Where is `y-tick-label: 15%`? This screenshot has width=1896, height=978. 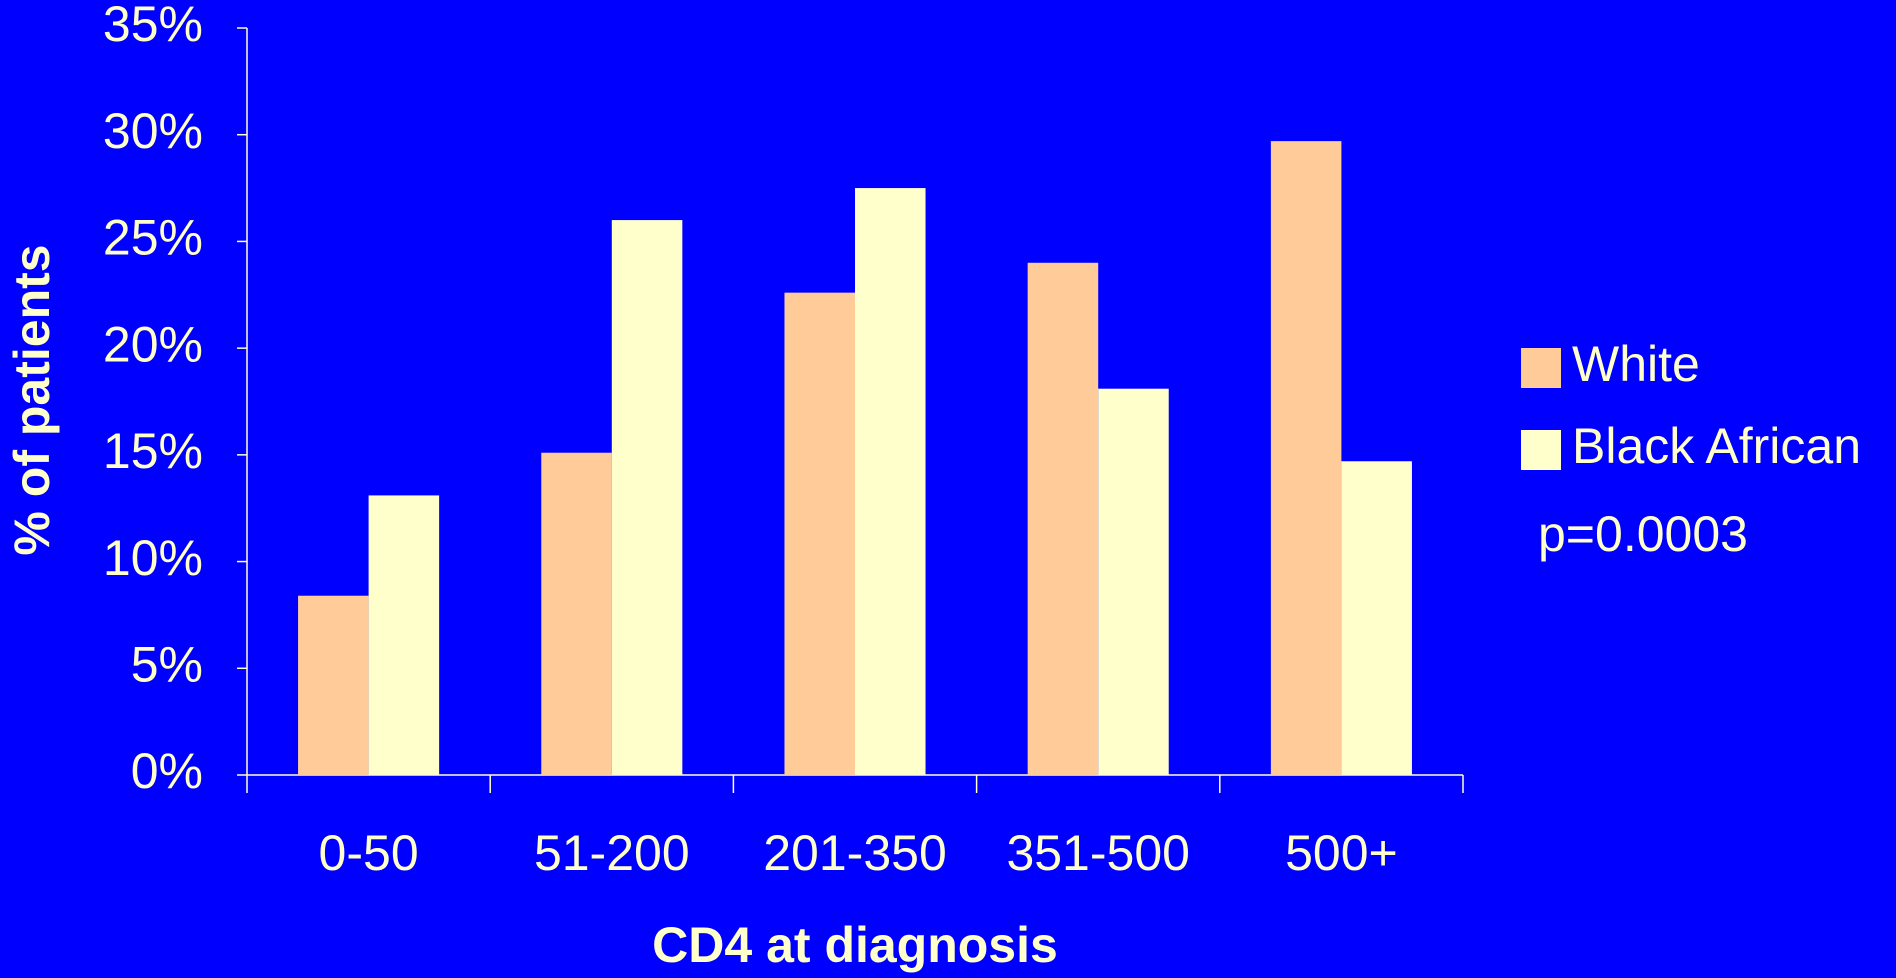
y-tick-label: 15% is located at coordinates (153, 451).